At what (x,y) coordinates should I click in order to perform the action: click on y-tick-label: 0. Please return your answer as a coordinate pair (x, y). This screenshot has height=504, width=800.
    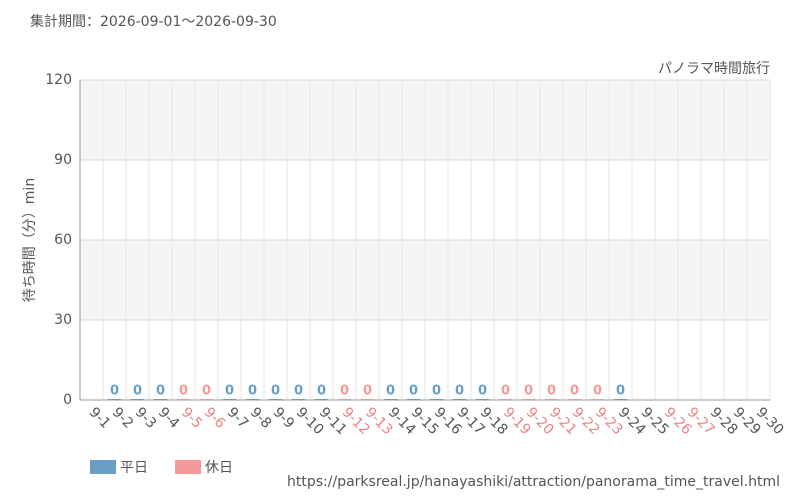
    Looking at the image, I should click on (67, 400).